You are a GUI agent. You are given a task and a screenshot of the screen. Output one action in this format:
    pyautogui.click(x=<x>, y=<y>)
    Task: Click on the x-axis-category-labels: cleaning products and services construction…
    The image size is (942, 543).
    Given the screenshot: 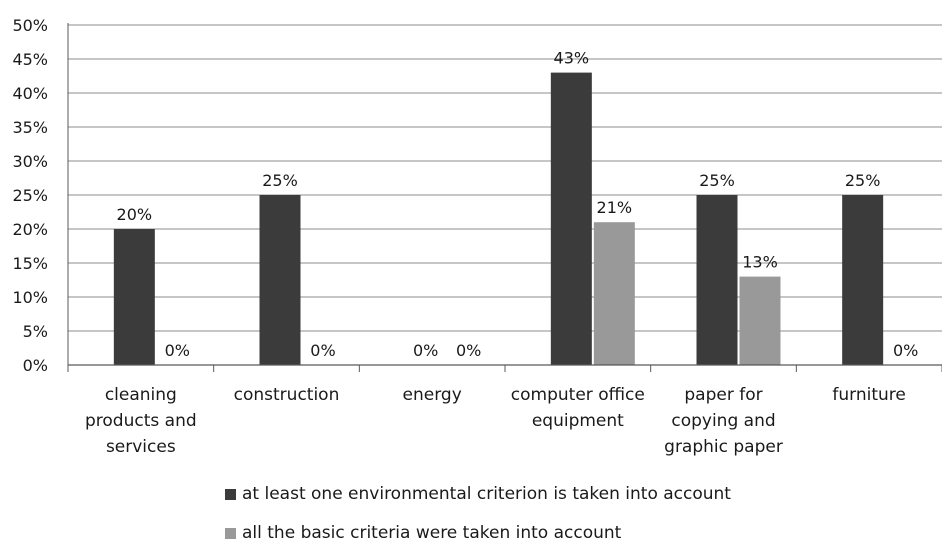 What is the action you would take?
    pyautogui.click(x=495, y=421)
    